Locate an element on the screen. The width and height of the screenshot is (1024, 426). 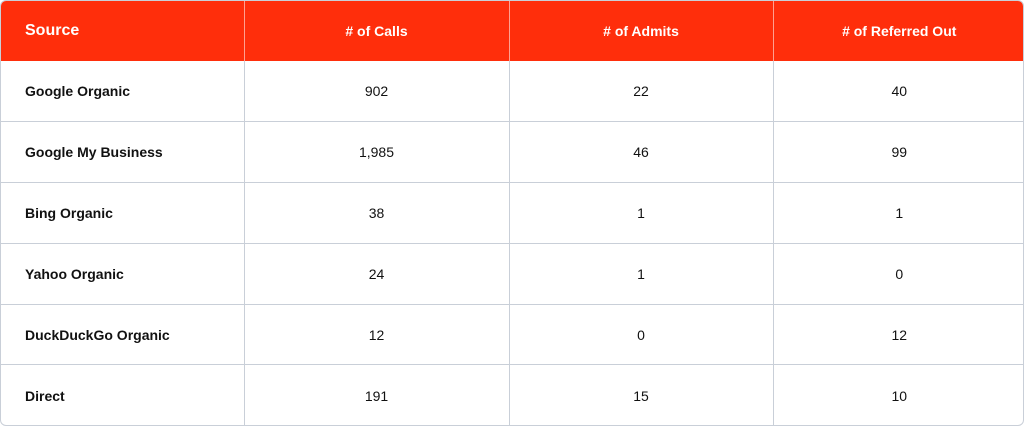
cell-referred-out: 40 is located at coordinates (898, 92).